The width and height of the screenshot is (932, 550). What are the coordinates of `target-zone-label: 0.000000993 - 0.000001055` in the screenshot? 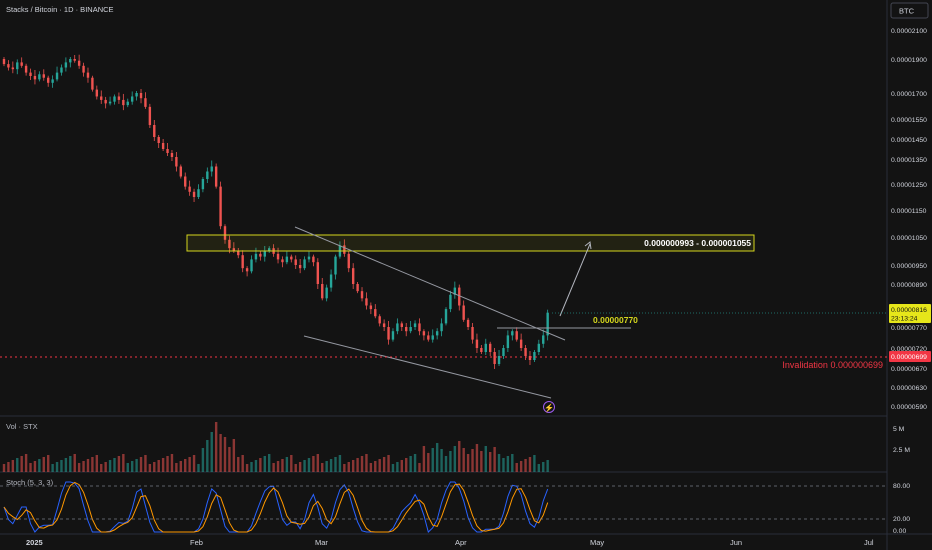 It's located at (697, 243).